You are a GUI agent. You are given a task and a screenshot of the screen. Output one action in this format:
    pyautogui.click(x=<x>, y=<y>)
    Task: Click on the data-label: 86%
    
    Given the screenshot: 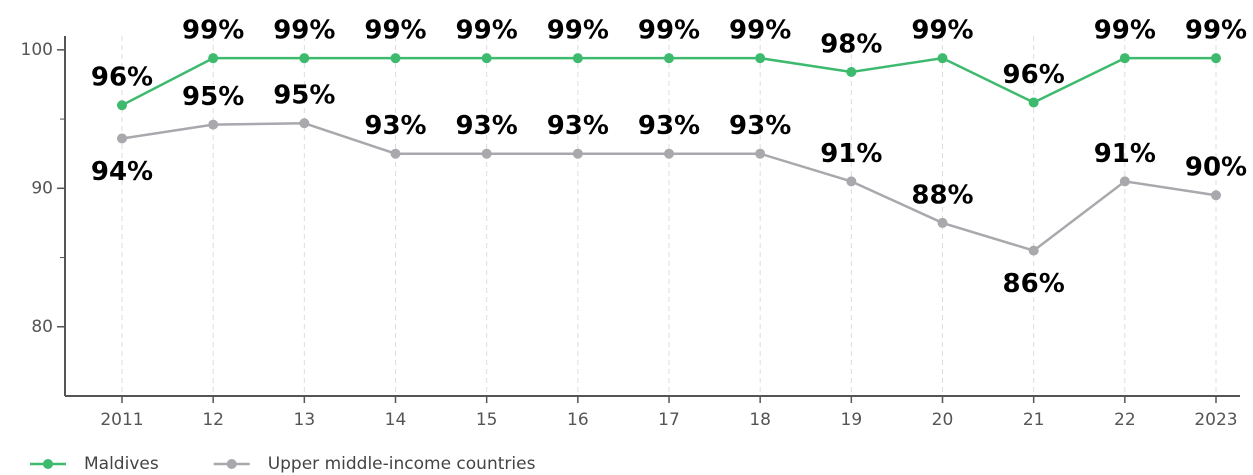 What is the action you would take?
    pyautogui.click(x=1034, y=284)
    